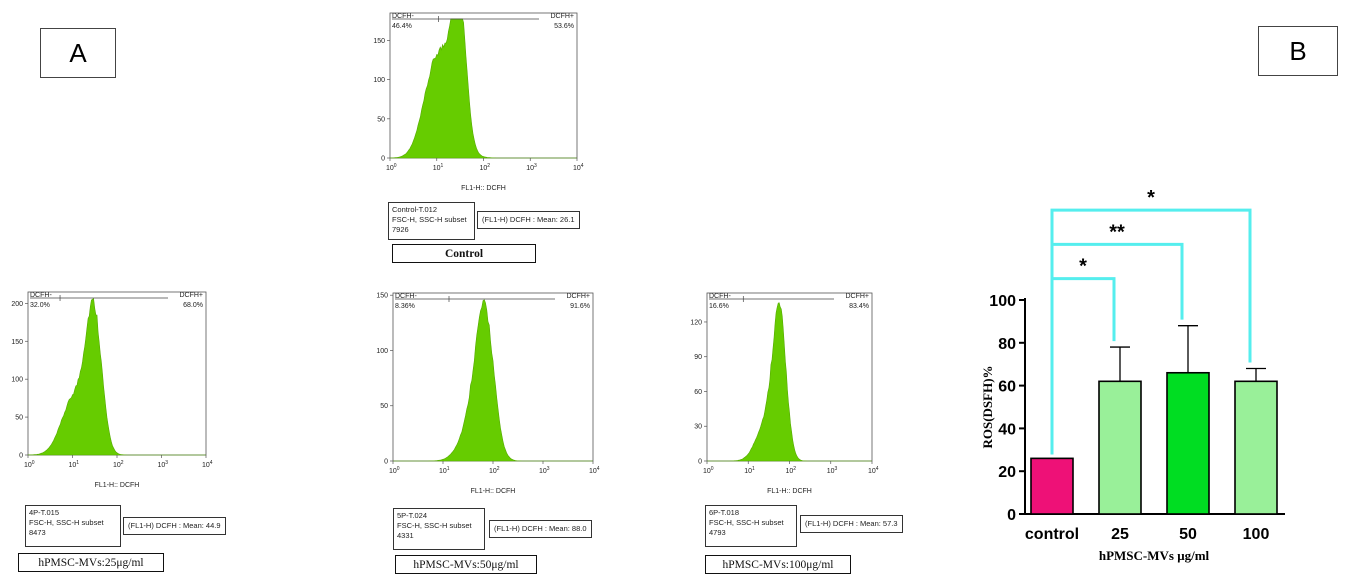  What do you see at coordinates (17, 304) in the screenshot?
I see `y-tick-label: 200` at bounding box center [17, 304].